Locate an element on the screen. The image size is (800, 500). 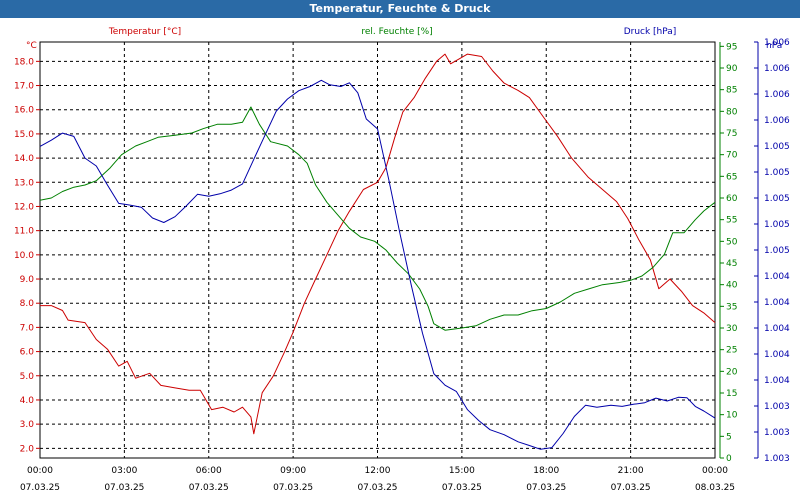
temperature-tick-label: 11.0 is located at coordinates (24, 232).